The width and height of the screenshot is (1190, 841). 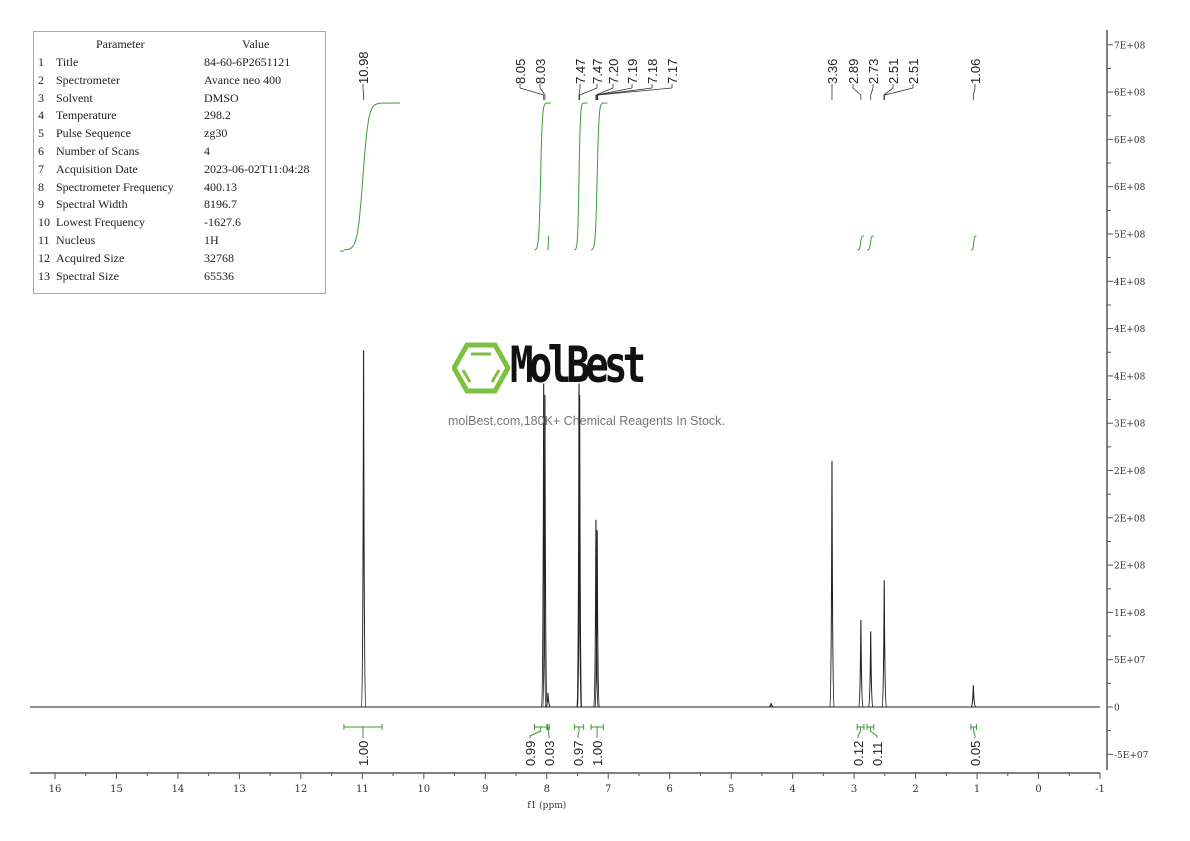 I want to click on x-tick-label: 1, so click(x=977, y=789).